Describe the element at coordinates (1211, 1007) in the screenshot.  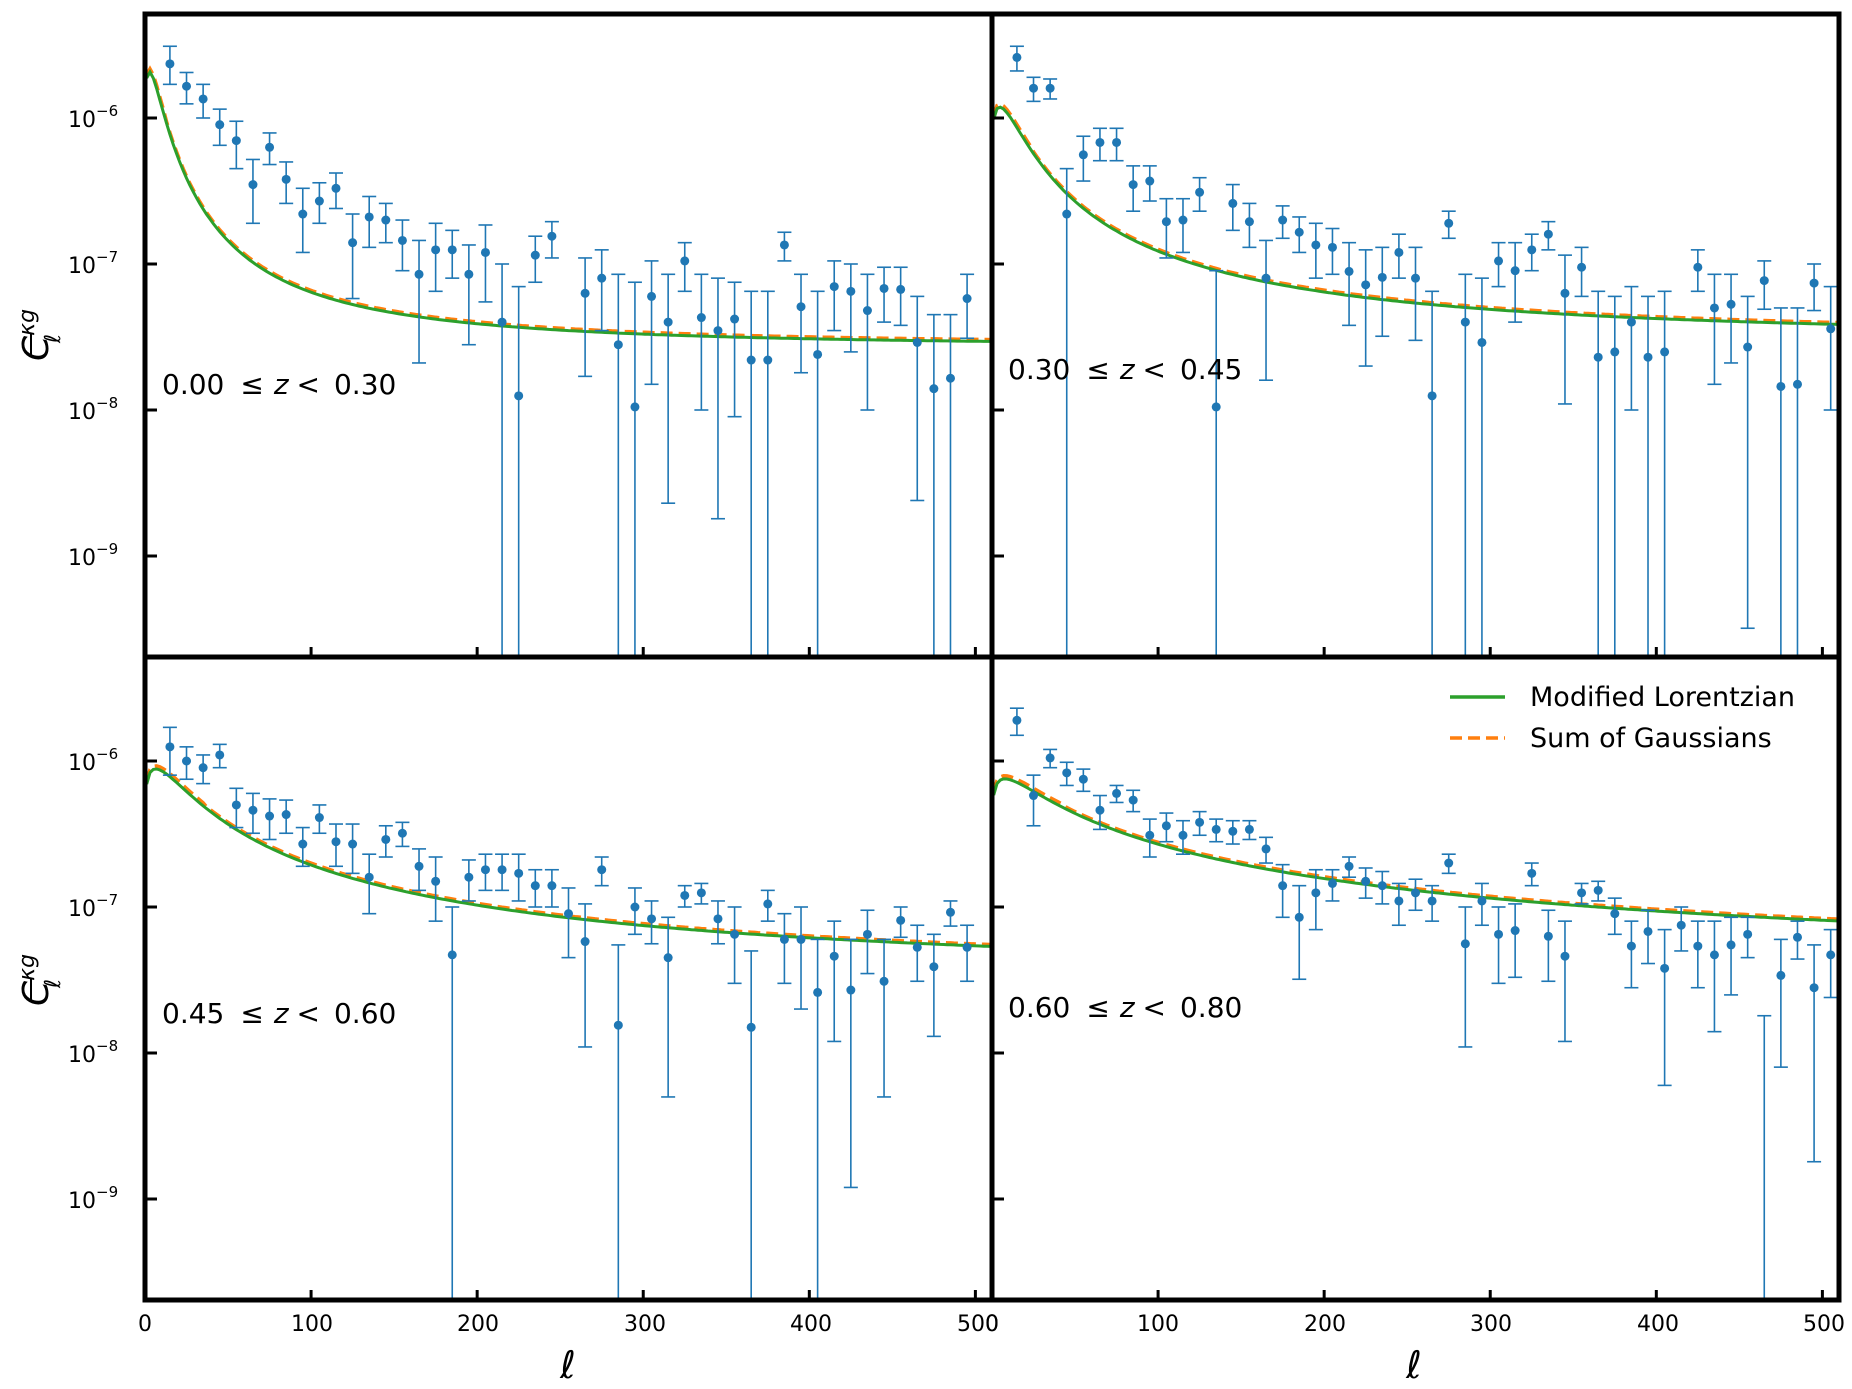
I see `panel-label-high: 0.80` at that location.